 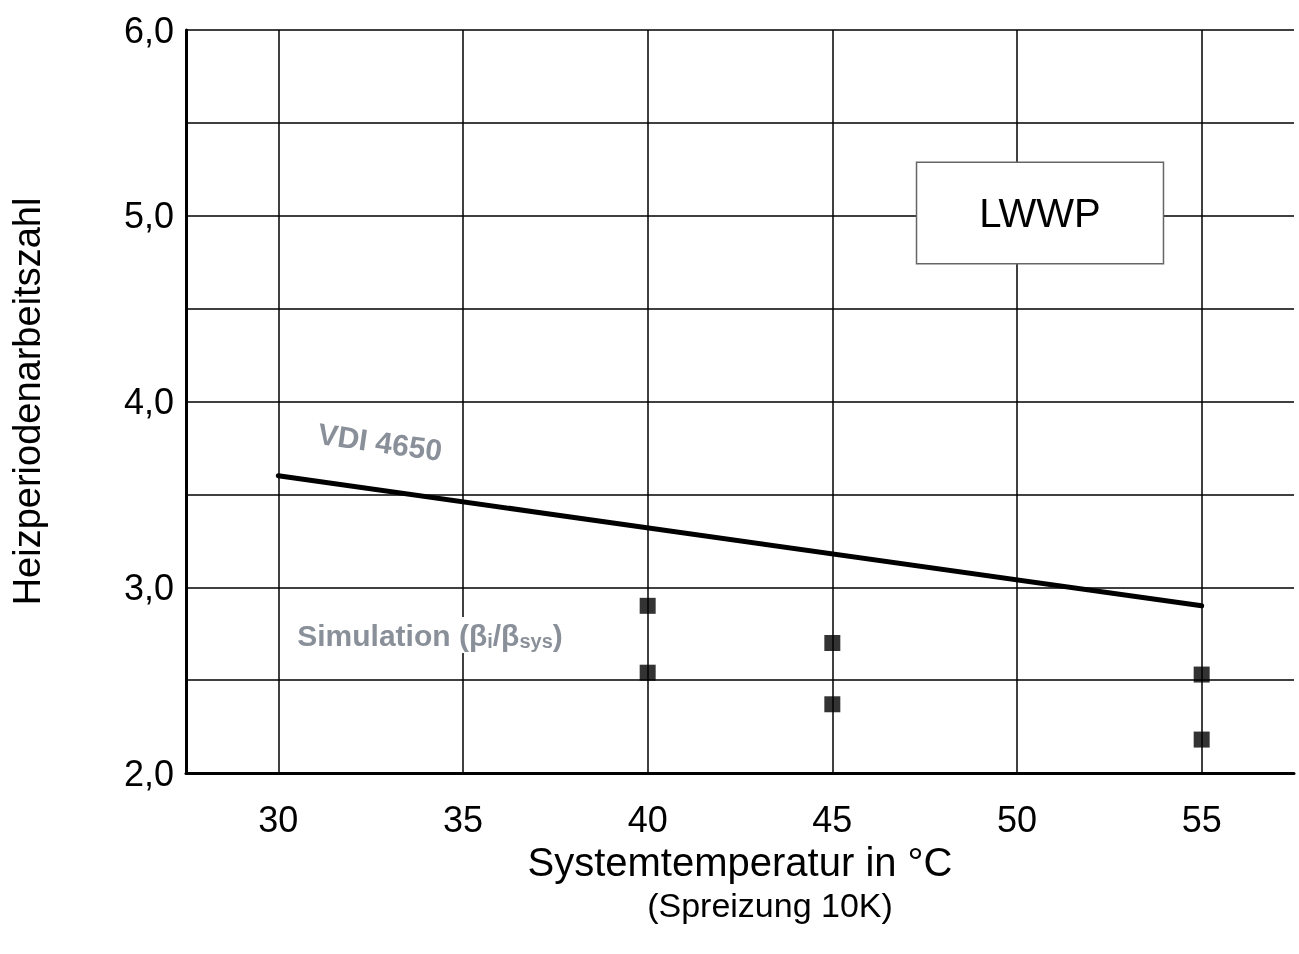 I want to click on annotation: VDI 4650, so click(x=380, y=442).